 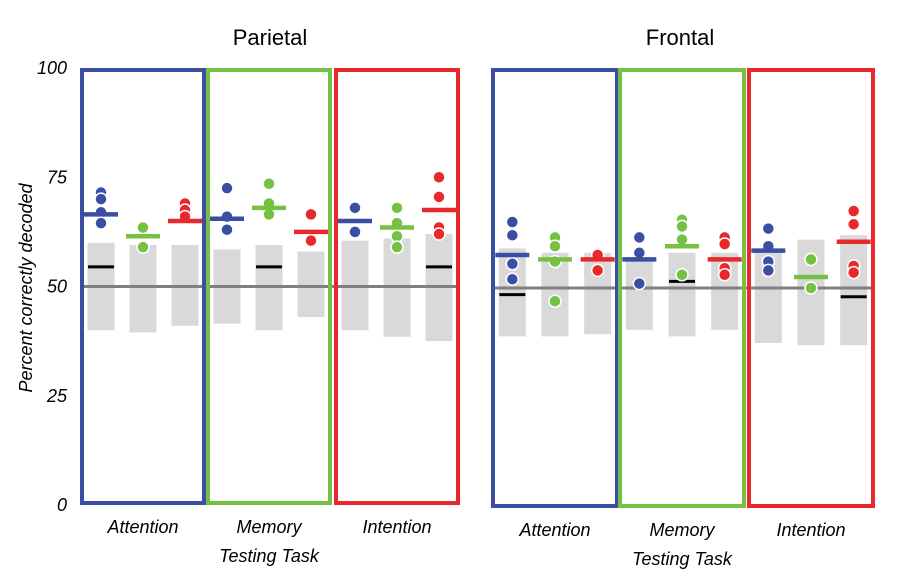 I want to click on y-tick-label: 75, so click(x=57, y=177).